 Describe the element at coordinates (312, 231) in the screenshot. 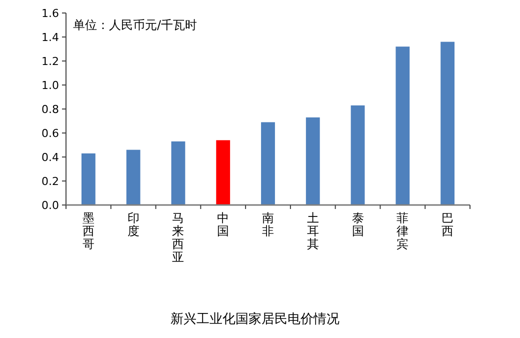

I see `x-tick-label: 土耳其` at that location.